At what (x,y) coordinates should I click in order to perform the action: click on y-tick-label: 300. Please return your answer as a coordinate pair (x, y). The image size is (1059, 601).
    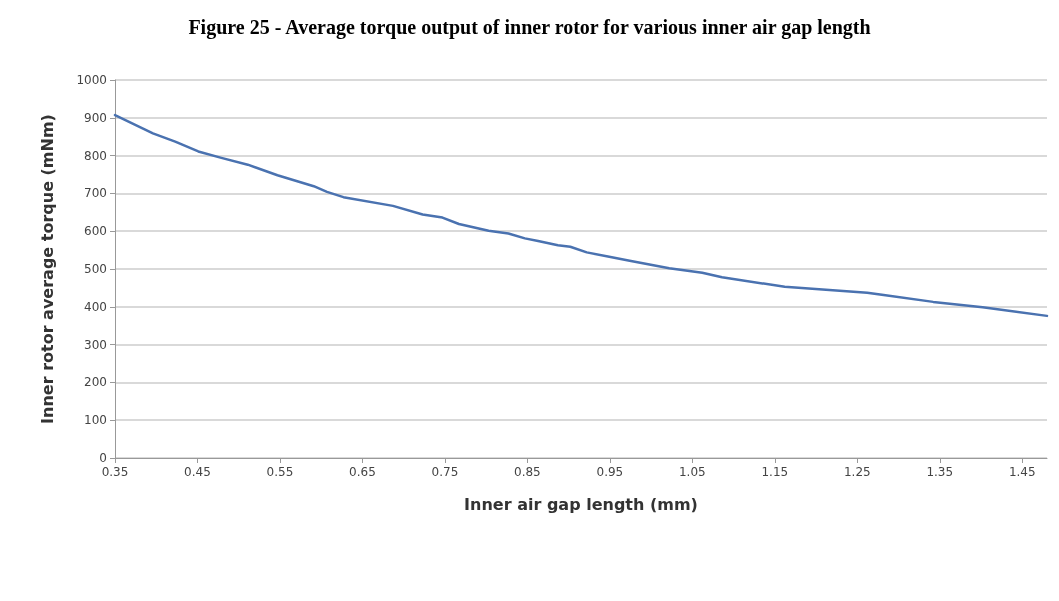
    Looking at the image, I should click on (95, 344).